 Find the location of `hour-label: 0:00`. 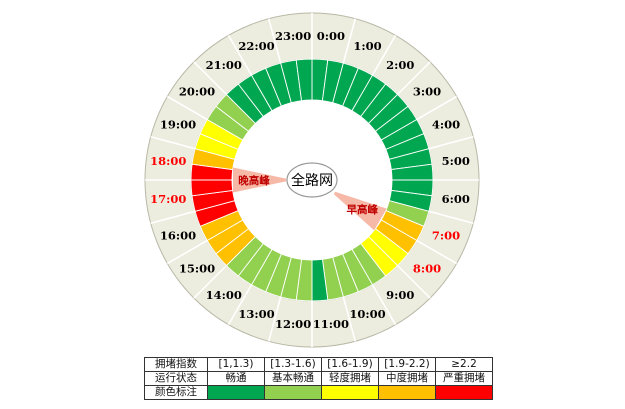

hour-label: 0:00 is located at coordinates (331, 36).